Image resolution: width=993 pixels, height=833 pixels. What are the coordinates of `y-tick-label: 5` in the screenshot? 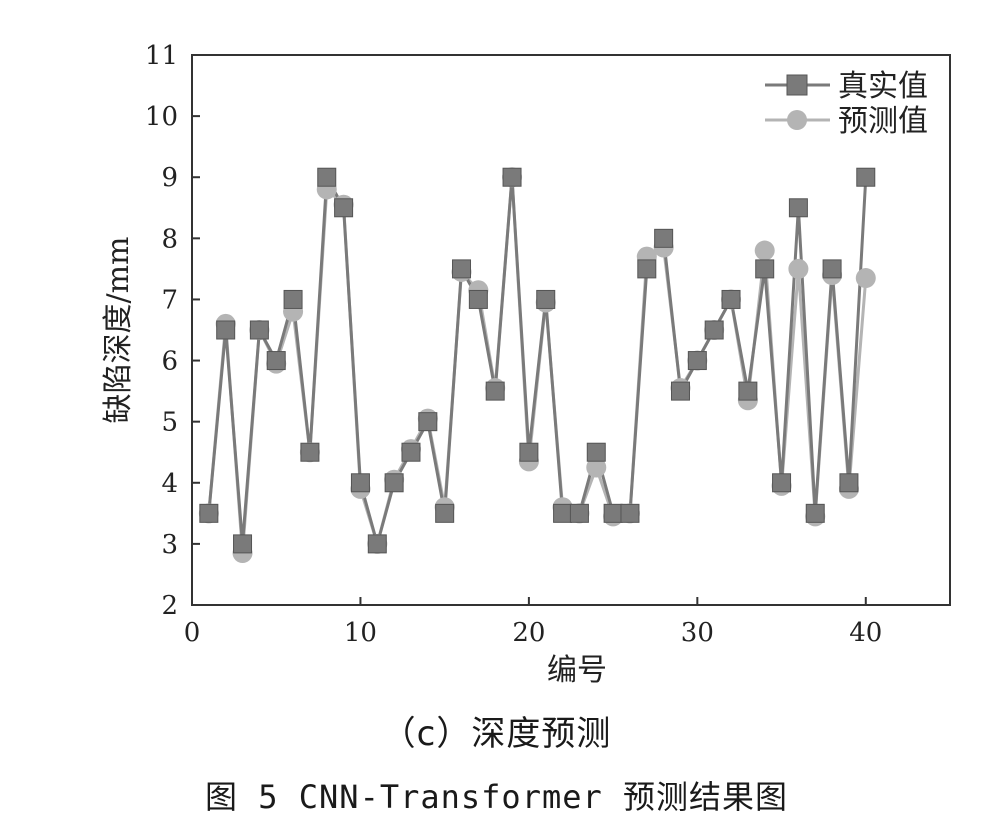 It's located at (169, 423).